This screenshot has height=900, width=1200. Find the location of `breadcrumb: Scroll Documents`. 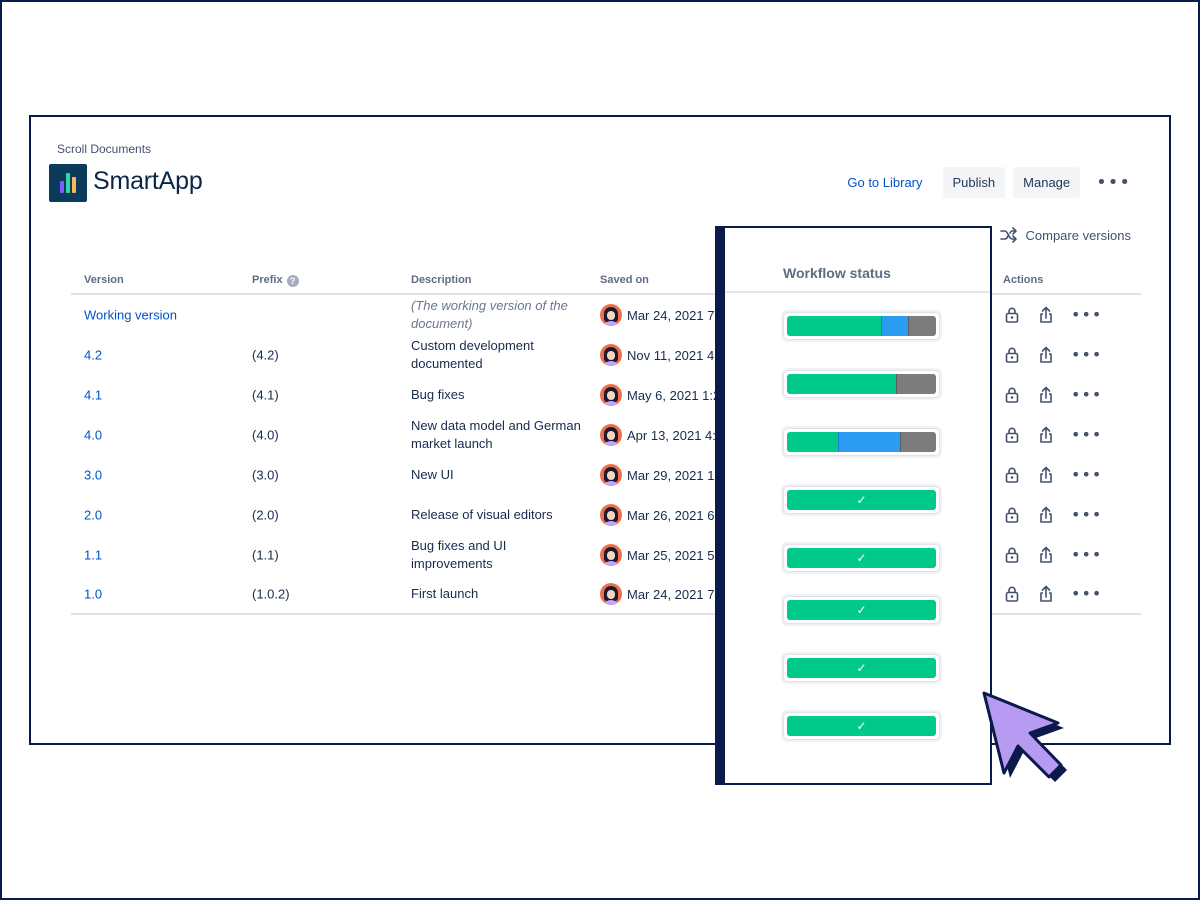

breadcrumb: Scroll Documents is located at coordinates (104, 149).